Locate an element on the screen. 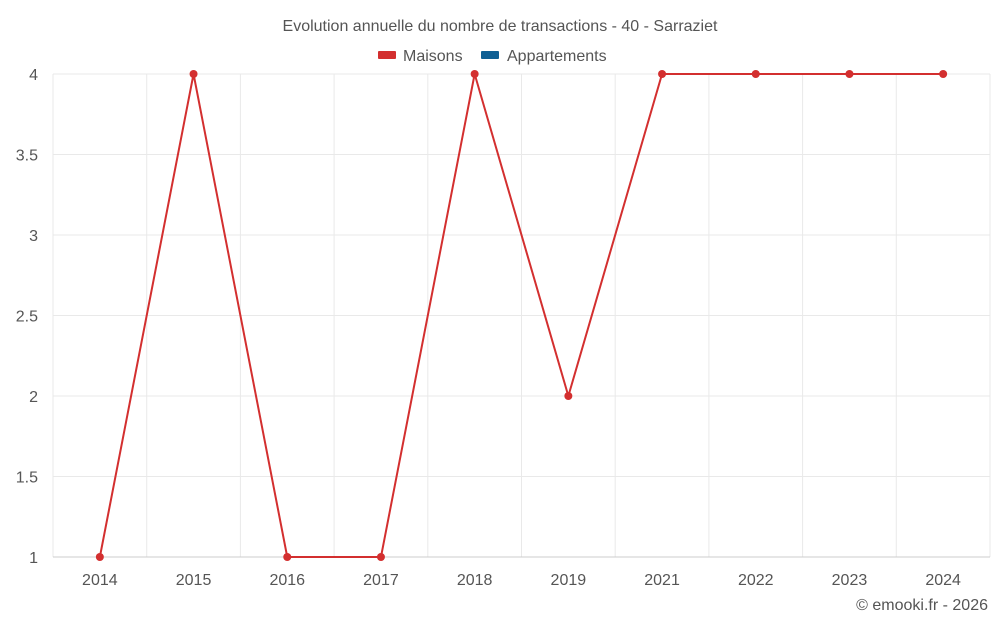  x-tick-label: 2019 is located at coordinates (569, 580).